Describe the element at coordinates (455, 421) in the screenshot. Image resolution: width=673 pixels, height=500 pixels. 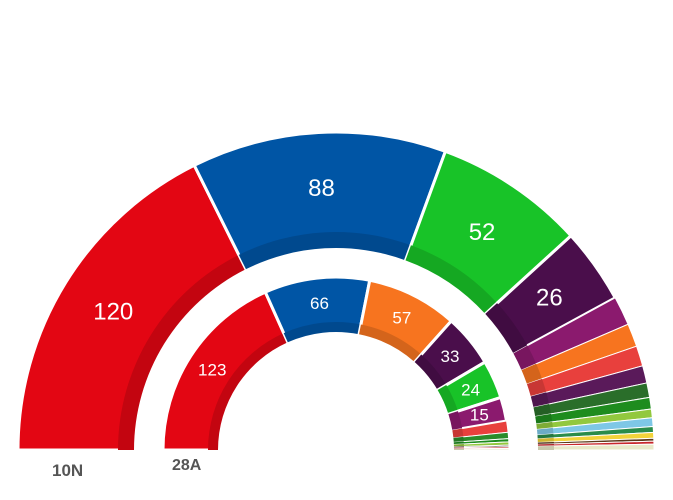
I see `ring-1-segment-5-inner-band` at that location.